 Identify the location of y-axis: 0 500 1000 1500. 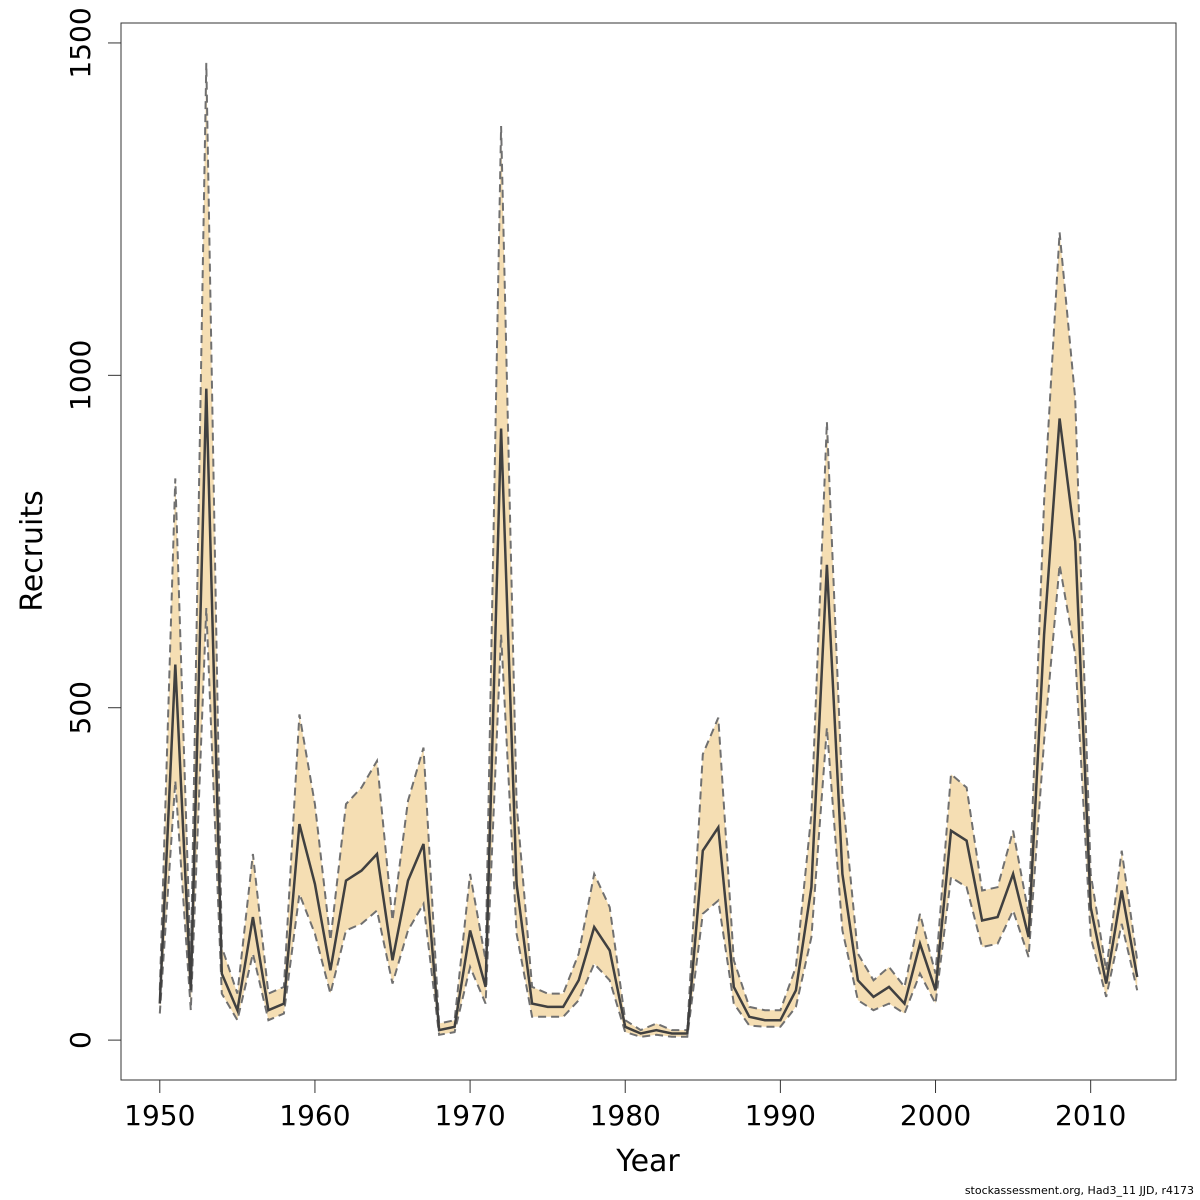
(93, 528).